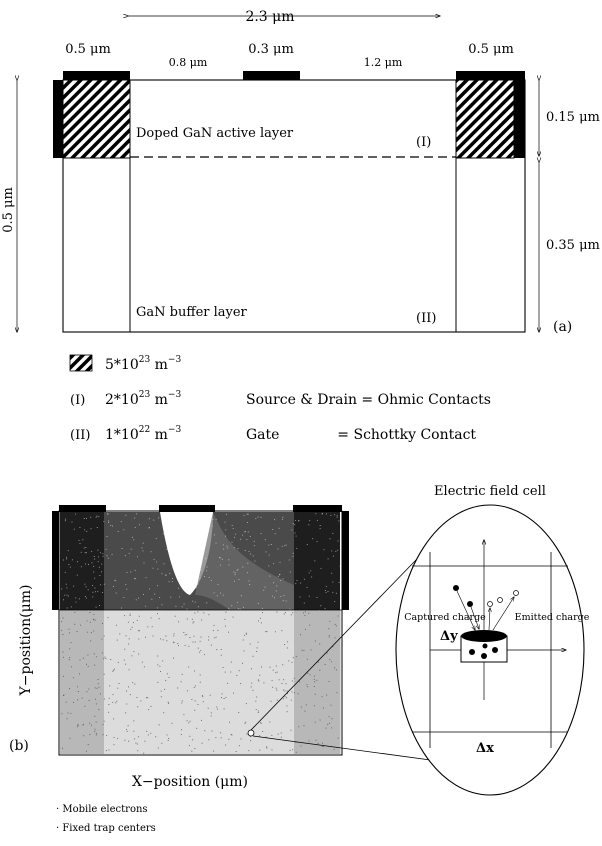 Image resolution: width=602 pixels, height=846 pixels. What do you see at coordinates (80, 435) in the screenshot?
I see `legend-row-3-key: (II)` at bounding box center [80, 435].